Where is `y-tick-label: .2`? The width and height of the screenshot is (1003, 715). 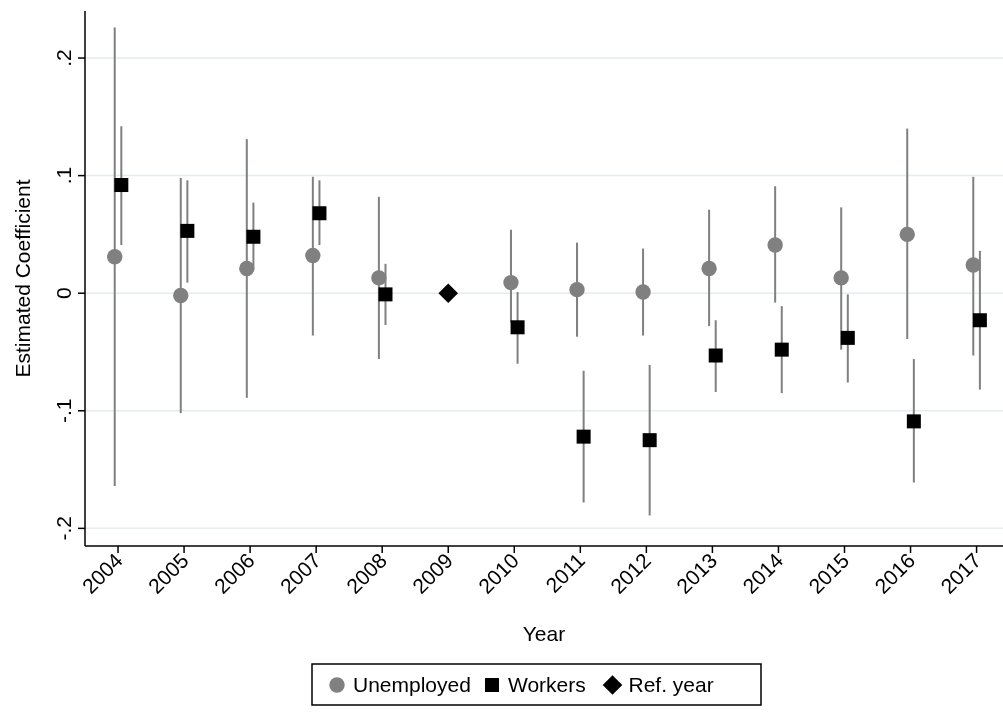 y-tick-label: .2 is located at coordinates (63, 58).